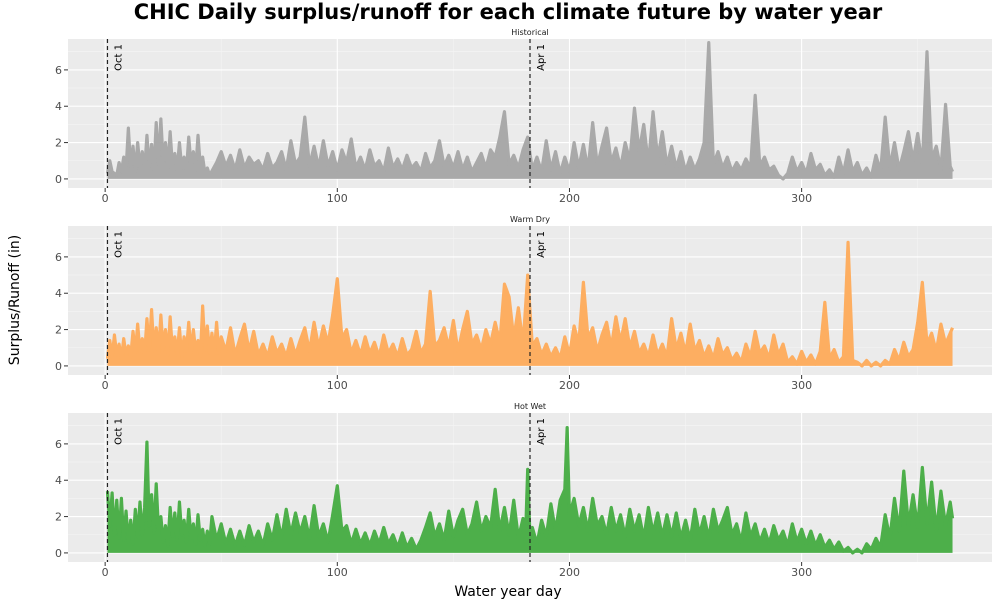  Describe the element at coordinates (530, 406) in the screenshot. I see `panel-title: Hot Wet` at that location.